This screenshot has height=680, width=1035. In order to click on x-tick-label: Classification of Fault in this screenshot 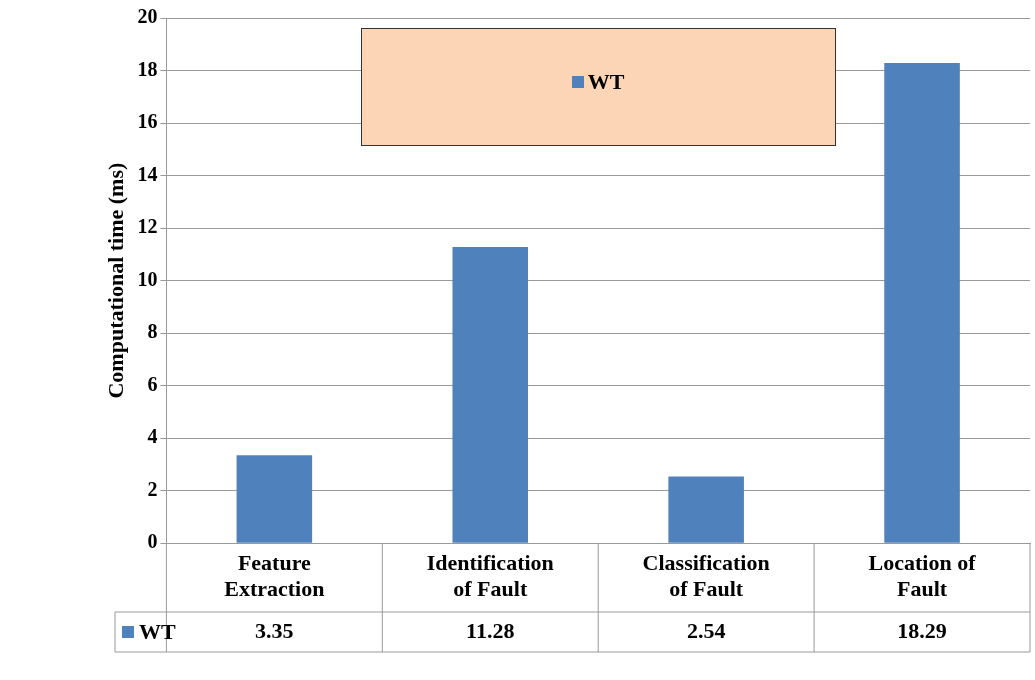, I will do `click(706, 576)`.